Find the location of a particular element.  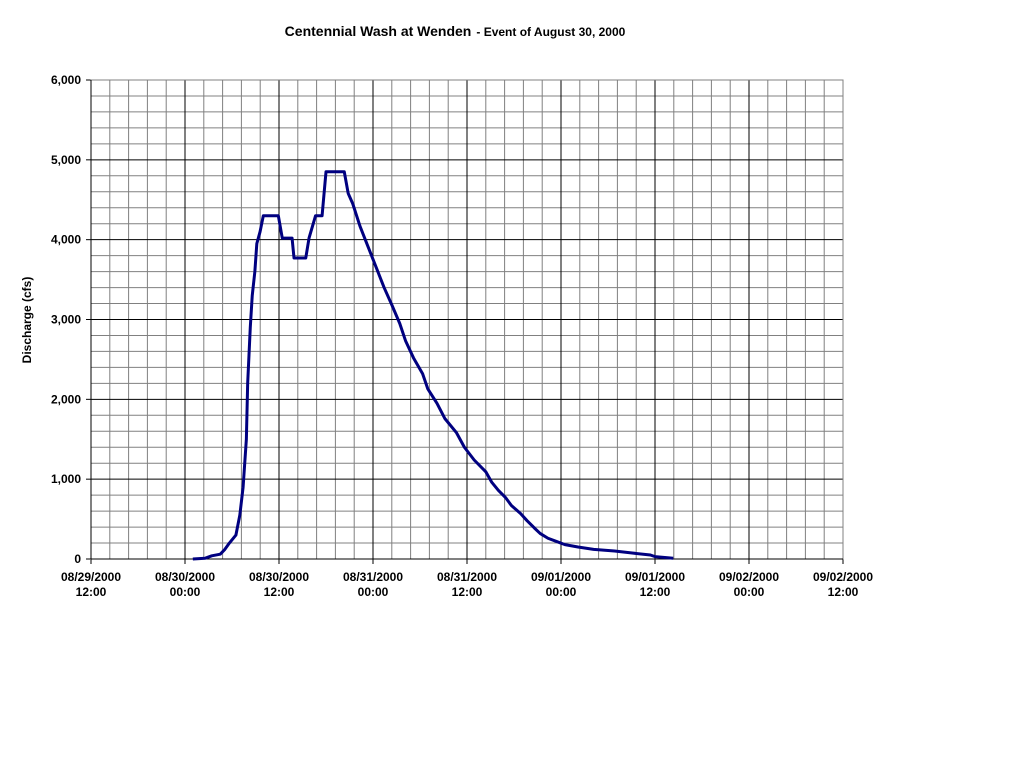

x-tick-label: 09/02/2000 00:00 is located at coordinates (749, 584).